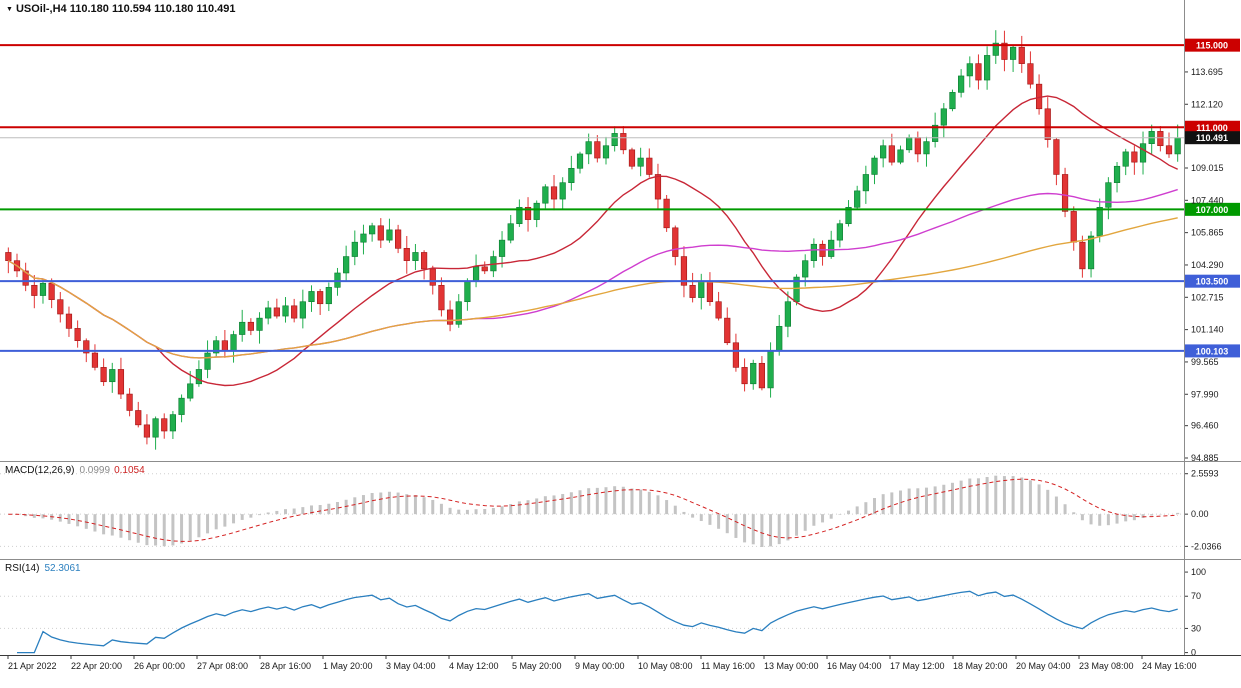 The image size is (1241, 688). I want to click on price-line-badge, so click(1212, 127).